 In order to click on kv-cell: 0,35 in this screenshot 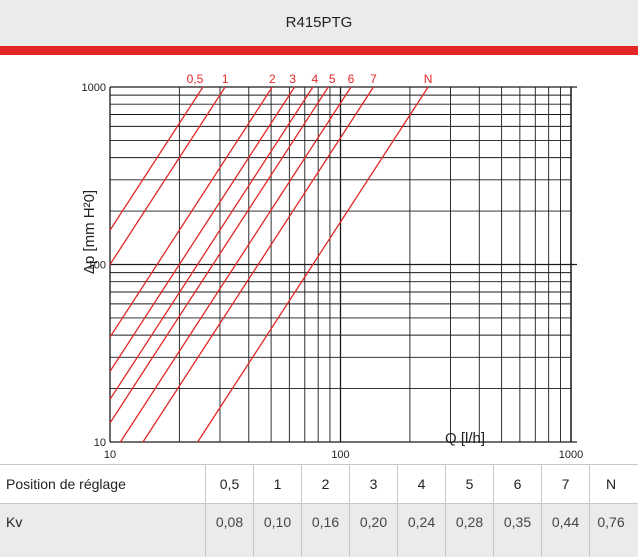, I will do `click(517, 530)`.